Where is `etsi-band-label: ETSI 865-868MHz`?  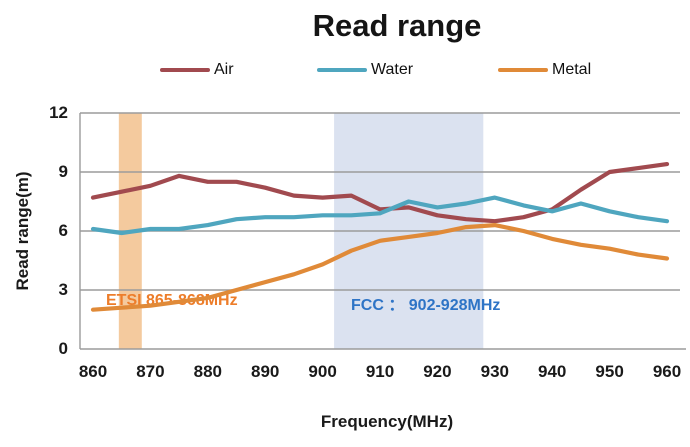
etsi-band-label: ETSI 865-868MHz is located at coordinates (172, 300).